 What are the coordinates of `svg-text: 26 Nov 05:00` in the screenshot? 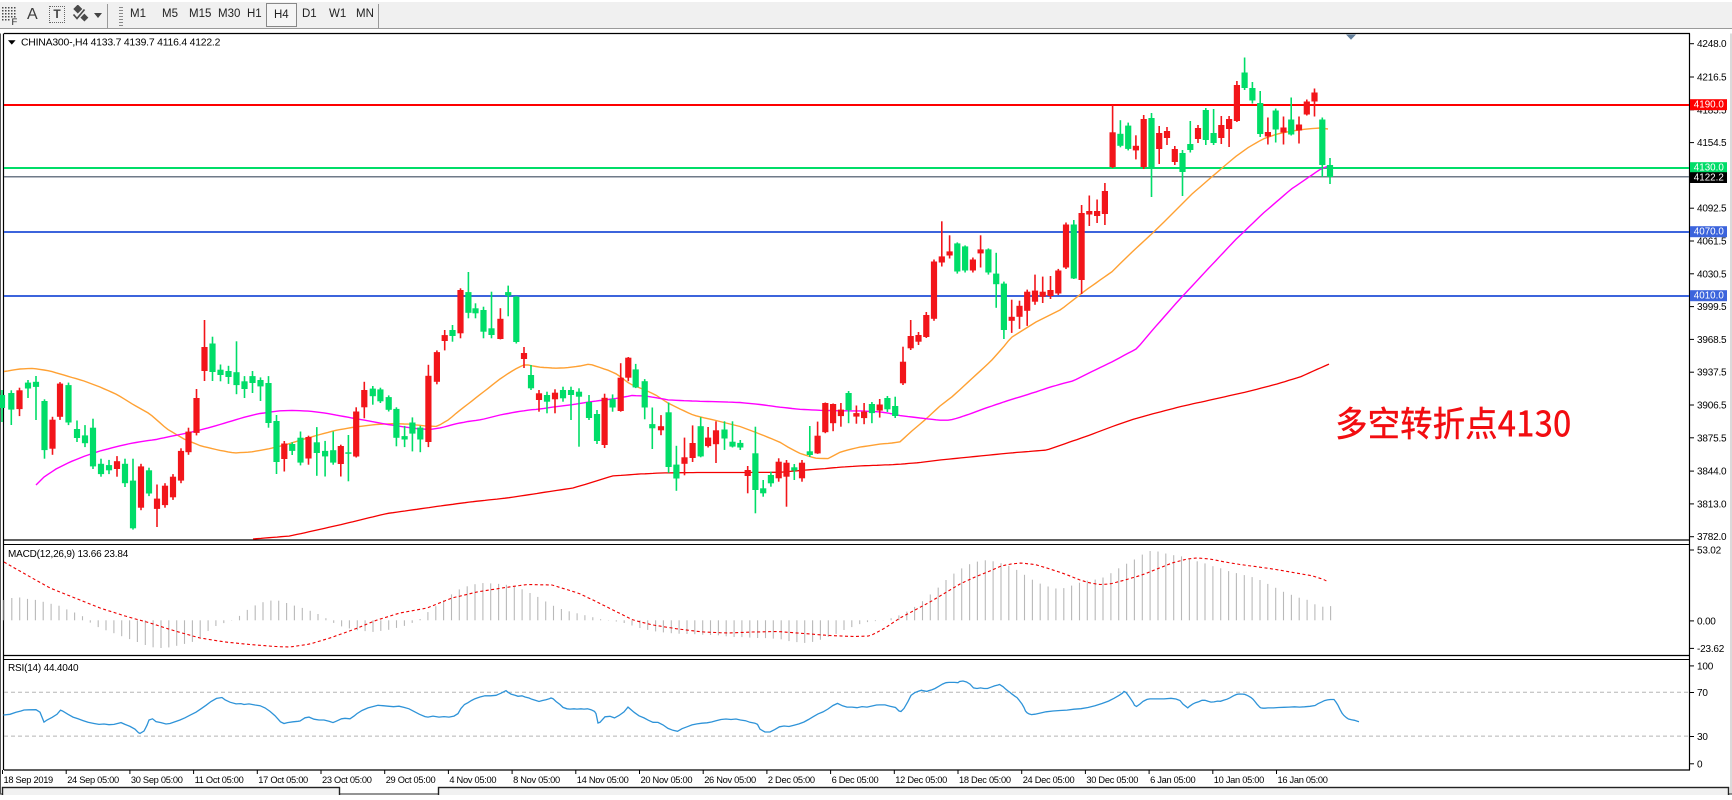 It's located at (730, 780).